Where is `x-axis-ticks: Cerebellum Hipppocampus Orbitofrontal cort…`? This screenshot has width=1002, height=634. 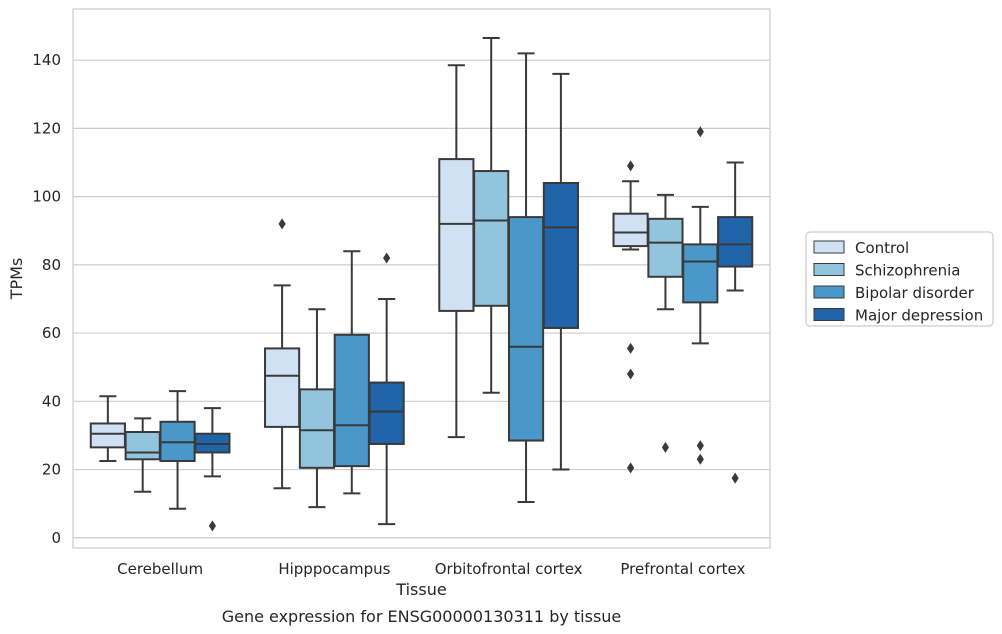
x-axis-ticks: Cerebellum Hipppocampus Orbitofrontal cort… is located at coordinates (431, 569).